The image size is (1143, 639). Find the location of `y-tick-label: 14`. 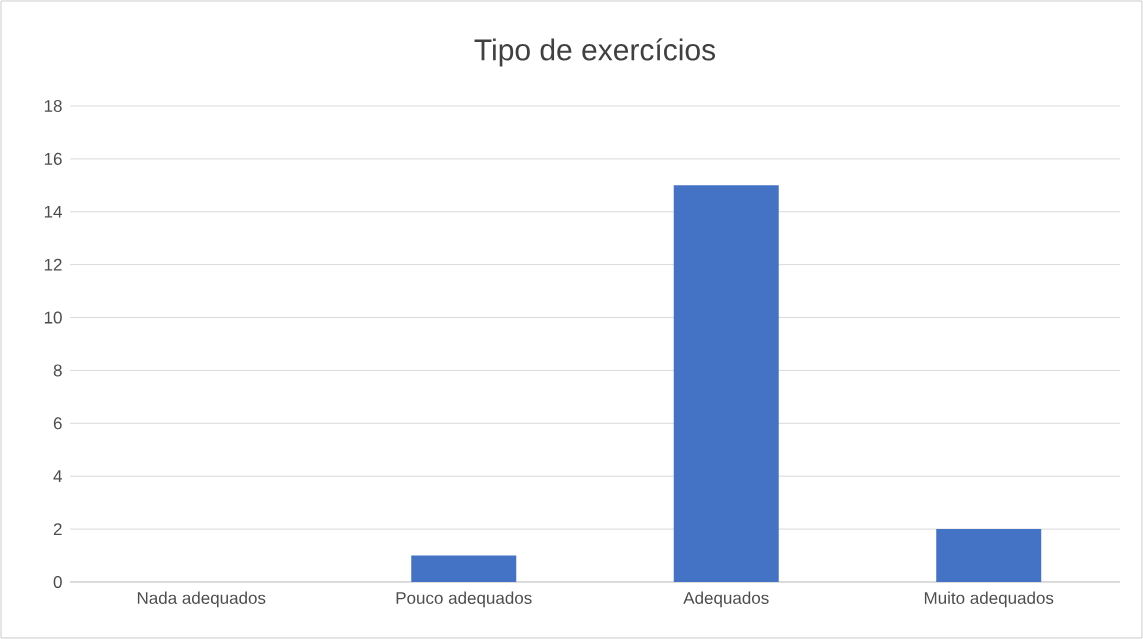

y-tick-label: 14 is located at coordinates (53, 211).